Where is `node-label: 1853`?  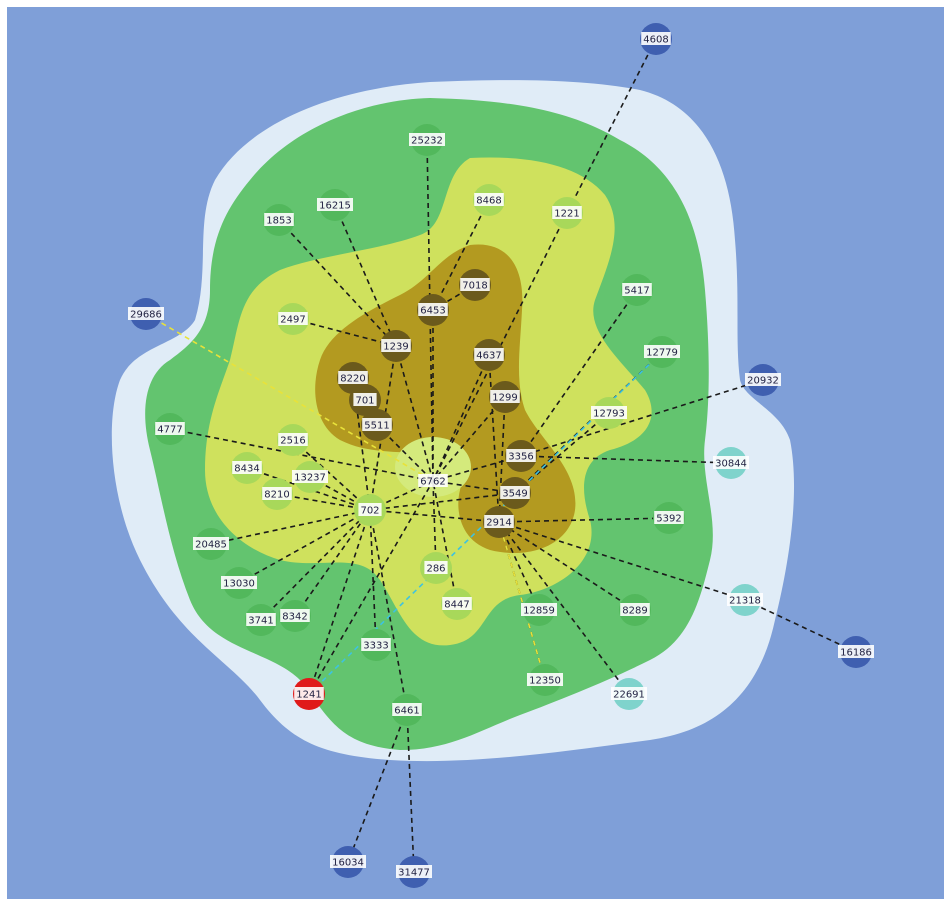 node-label: 1853 is located at coordinates (278, 221).